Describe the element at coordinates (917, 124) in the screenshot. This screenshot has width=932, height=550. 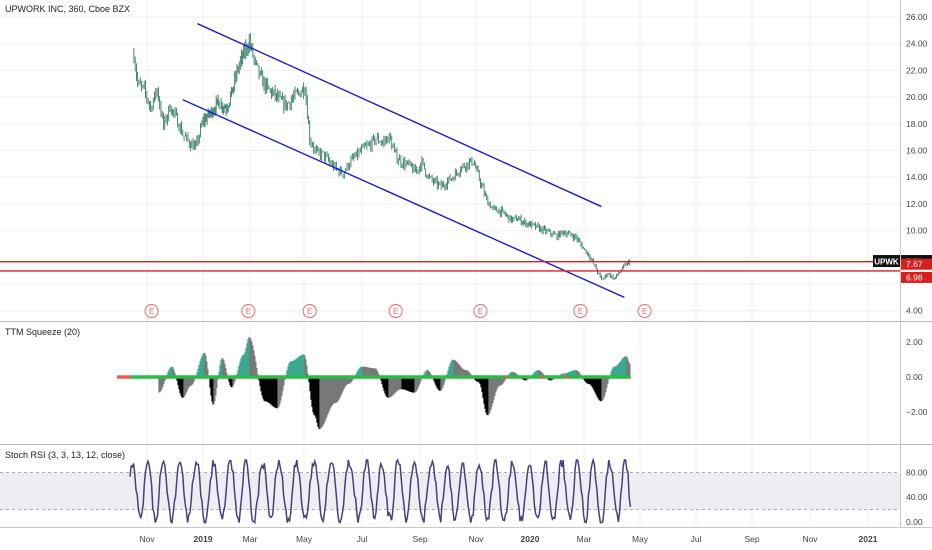
I see `price-tick-label: 18.00` at that location.